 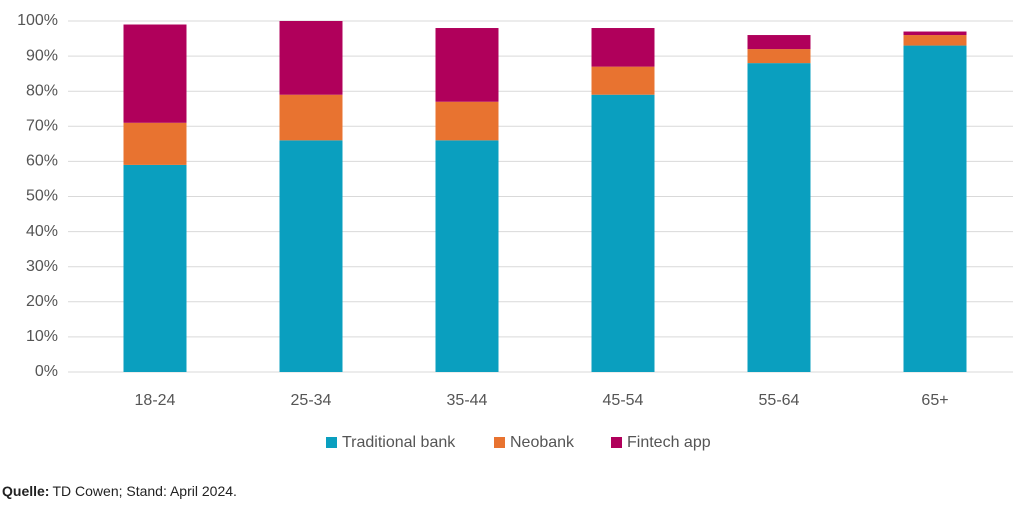 I want to click on x-tick-label: 65+, so click(x=934, y=400).